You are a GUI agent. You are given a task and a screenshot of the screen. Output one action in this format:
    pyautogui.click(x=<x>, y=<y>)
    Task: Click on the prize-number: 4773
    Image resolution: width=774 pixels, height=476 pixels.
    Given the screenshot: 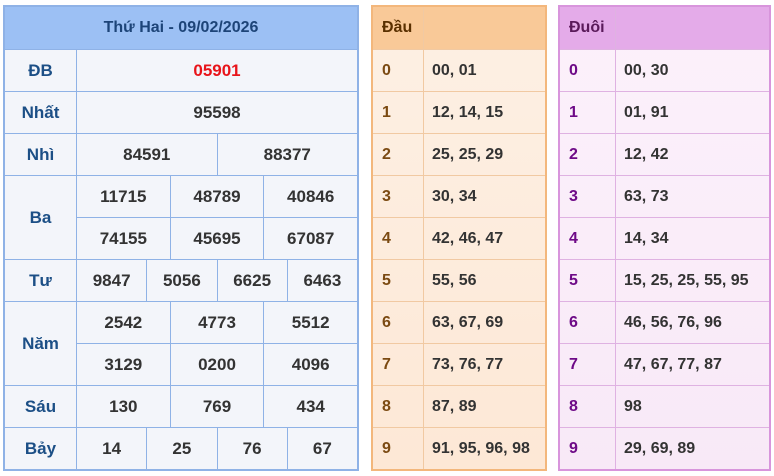 What is the action you would take?
    pyautogui.click(x=216, y=322)
    